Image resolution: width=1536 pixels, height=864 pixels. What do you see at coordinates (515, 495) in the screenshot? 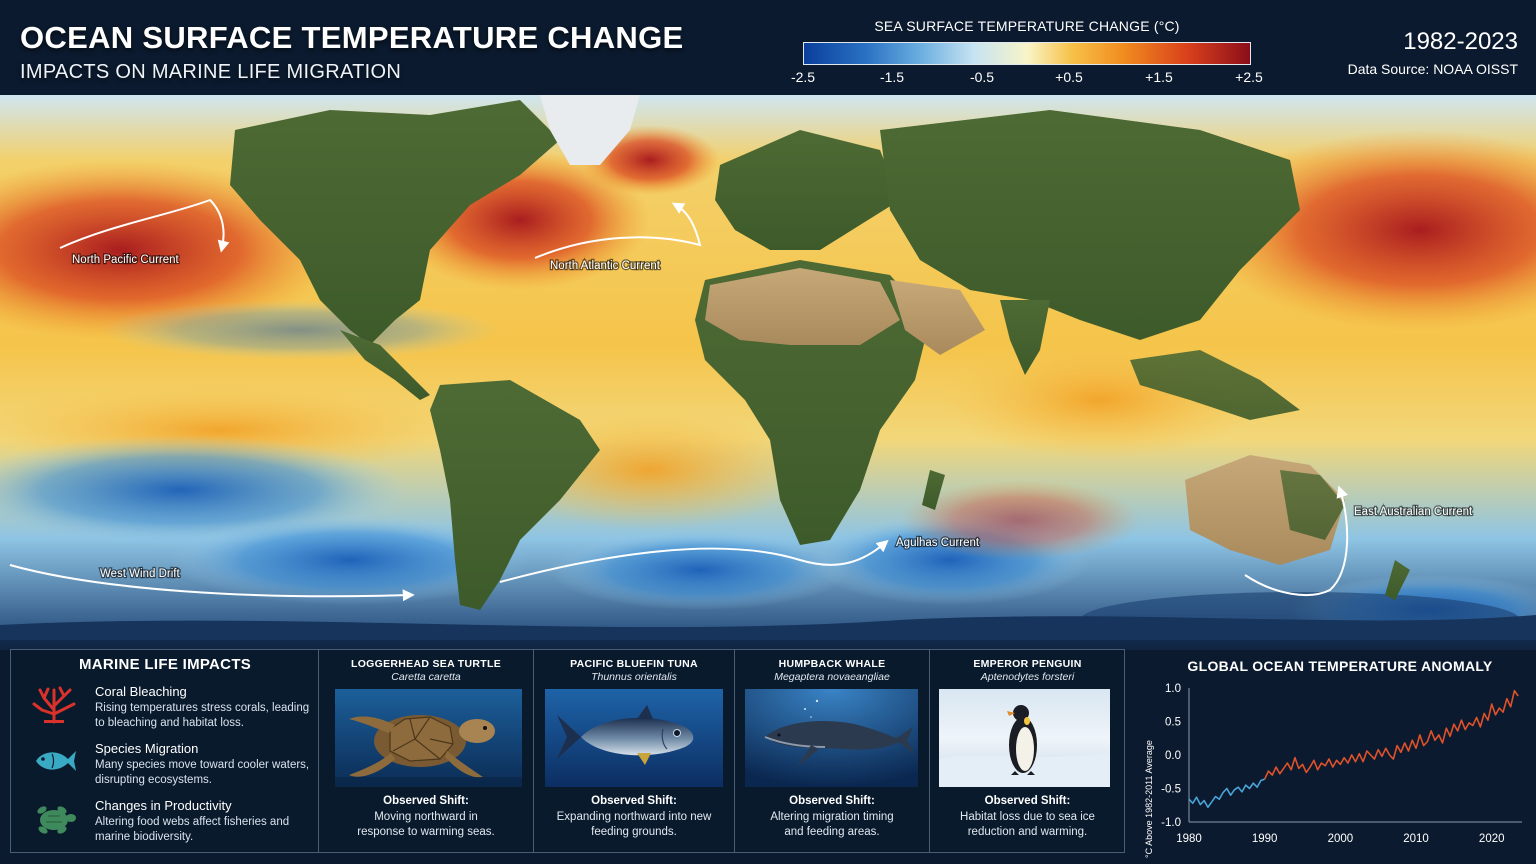
I see `south-america` at bounding box center [515, 495].